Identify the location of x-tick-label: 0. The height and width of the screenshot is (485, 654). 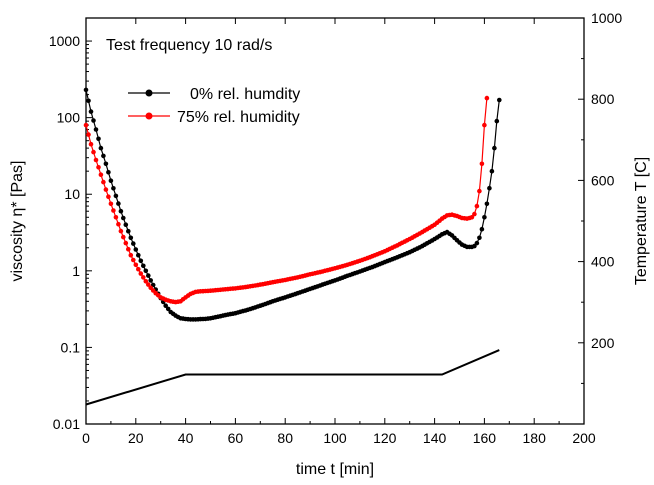
(86, 438).